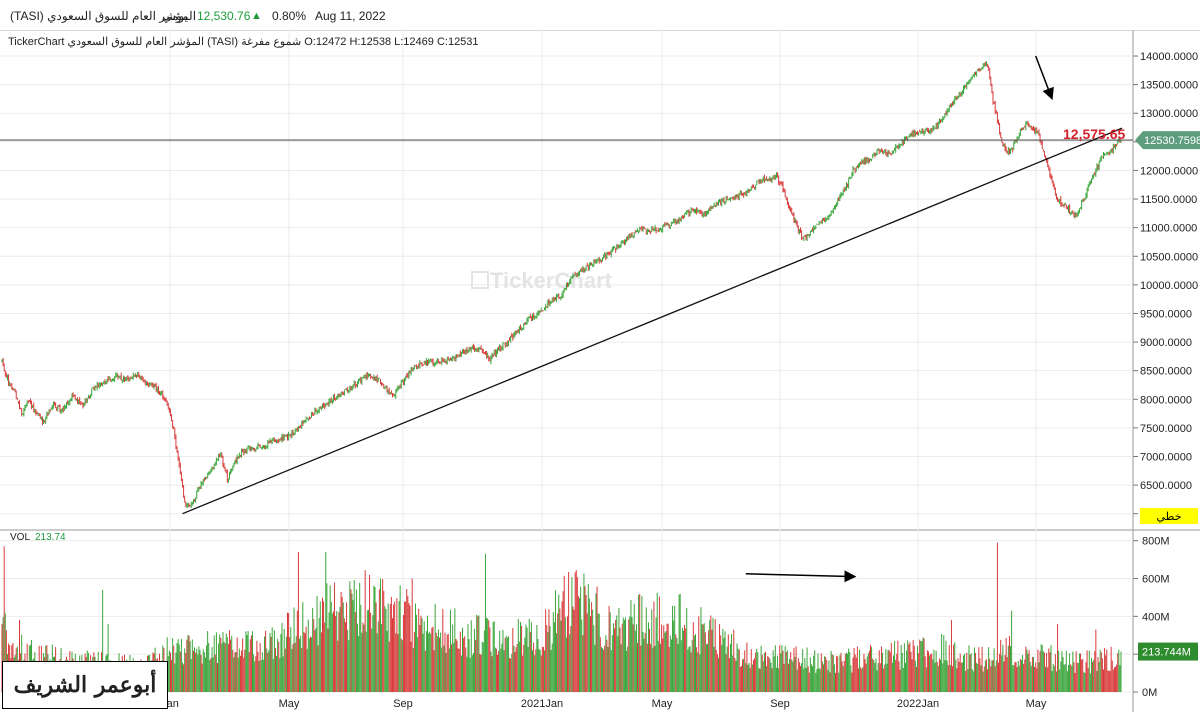 This screenshot has width=1200, height=712. What do you see at coordinates (801, 576) in the screenshot?
I see `volume-arrow-icon` at bounding box center [801, 576].